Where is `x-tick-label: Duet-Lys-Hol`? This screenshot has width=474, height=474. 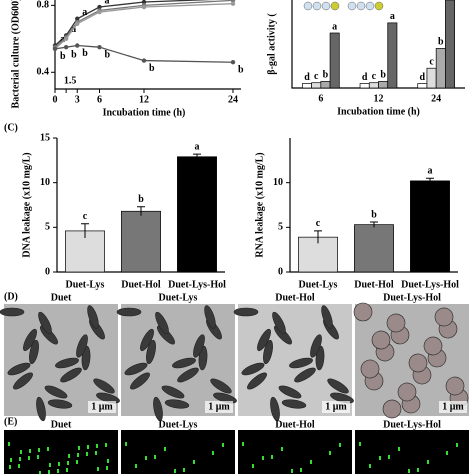 x-tick-label: Duet-Lys-Hol is located at coordinates (430, 284).